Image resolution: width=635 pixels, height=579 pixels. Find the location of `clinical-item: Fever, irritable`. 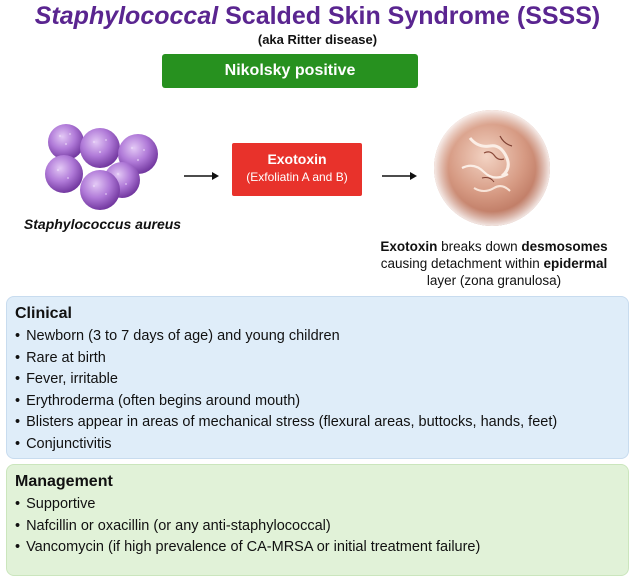

clinical-item: Fever, irritable is located at coordinates (317, 380).